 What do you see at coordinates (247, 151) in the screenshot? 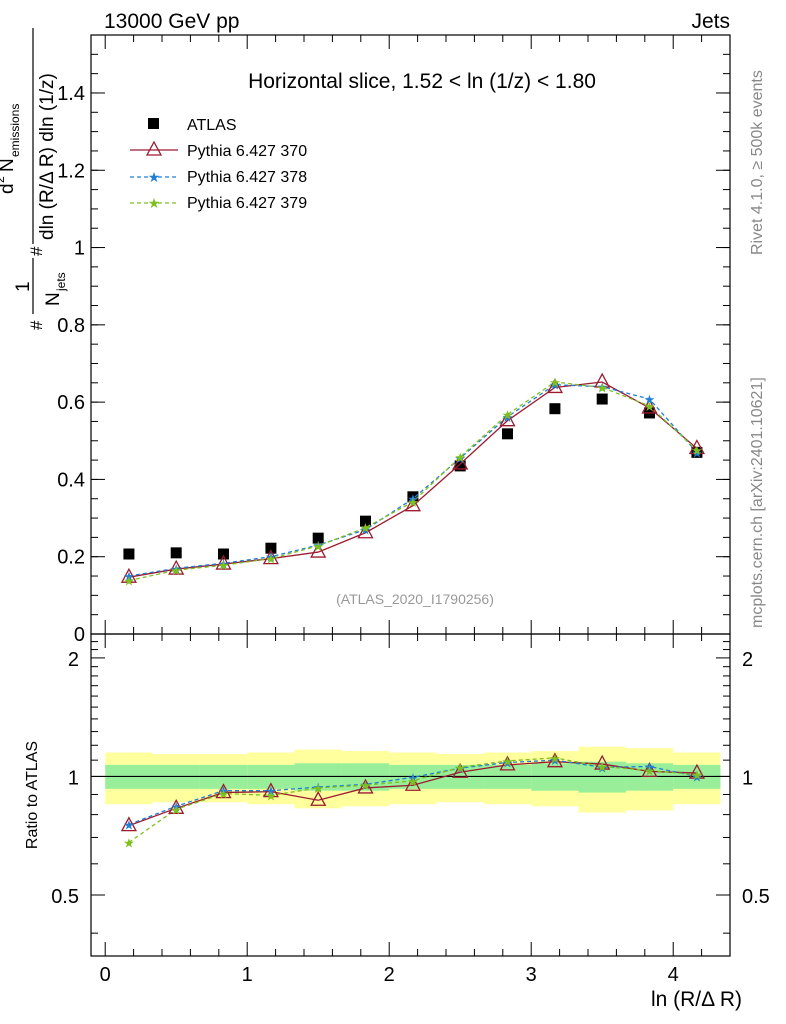
I see `legend-label-370: Pythia 6.427 370` at bounding box center [247, 151].